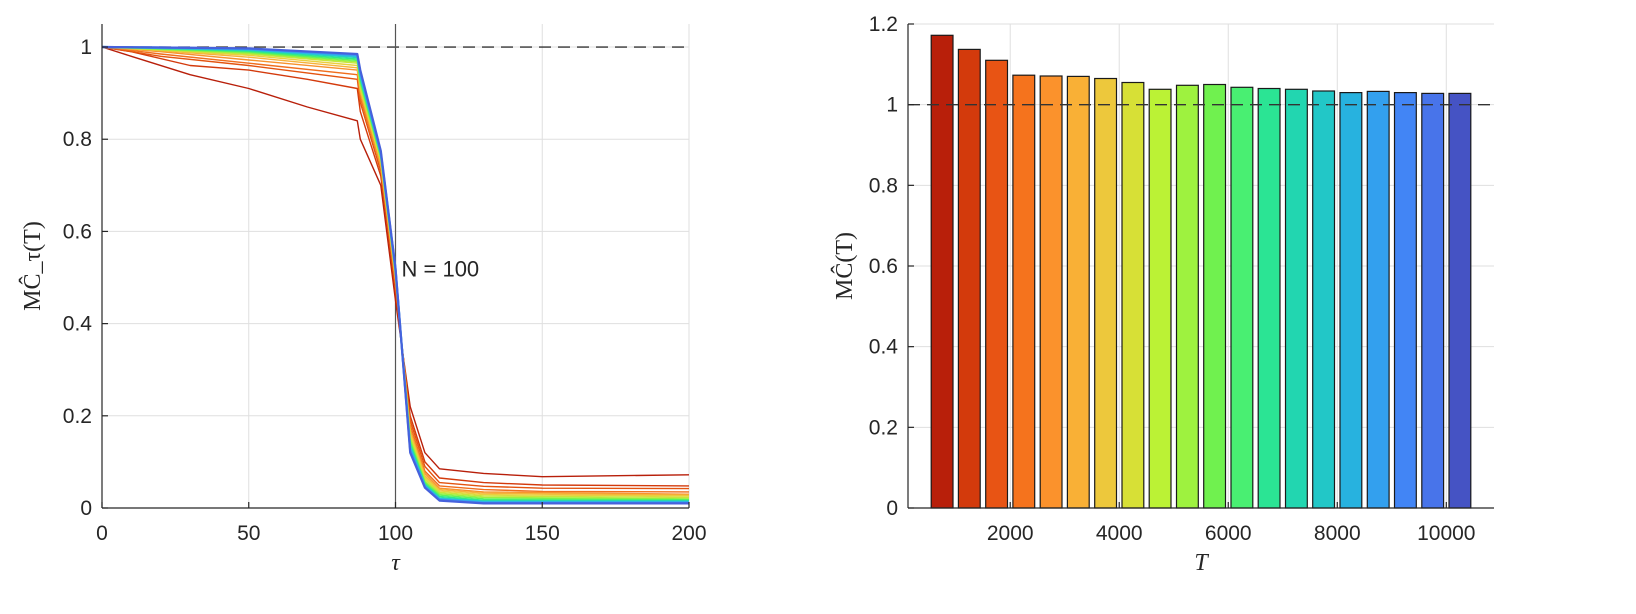 The height and width of the screenshot is (614, 1636). What do you see at coordinates (78, 278) in the screenshot?
I see `left-y-tick-labels: 0 0.2 0.4 0.6 0.8 1` at bounding box center [78, 278].